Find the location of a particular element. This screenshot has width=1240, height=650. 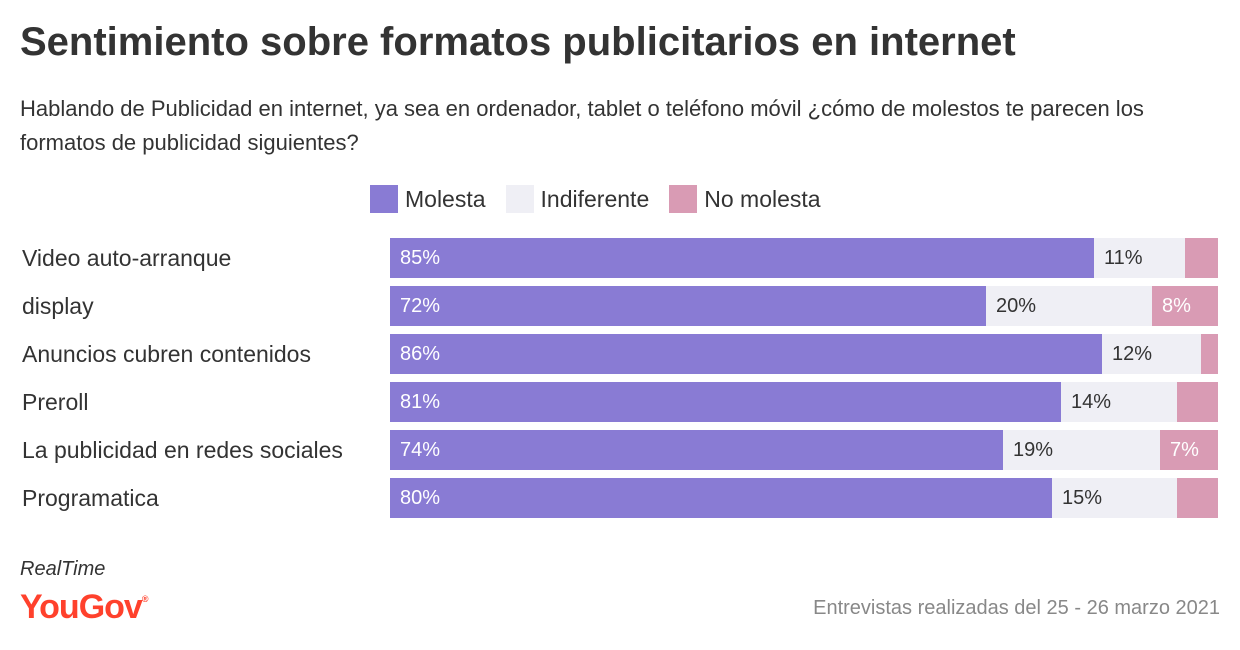

data-label-molesta: 85% is located at coordinates (420, 258).